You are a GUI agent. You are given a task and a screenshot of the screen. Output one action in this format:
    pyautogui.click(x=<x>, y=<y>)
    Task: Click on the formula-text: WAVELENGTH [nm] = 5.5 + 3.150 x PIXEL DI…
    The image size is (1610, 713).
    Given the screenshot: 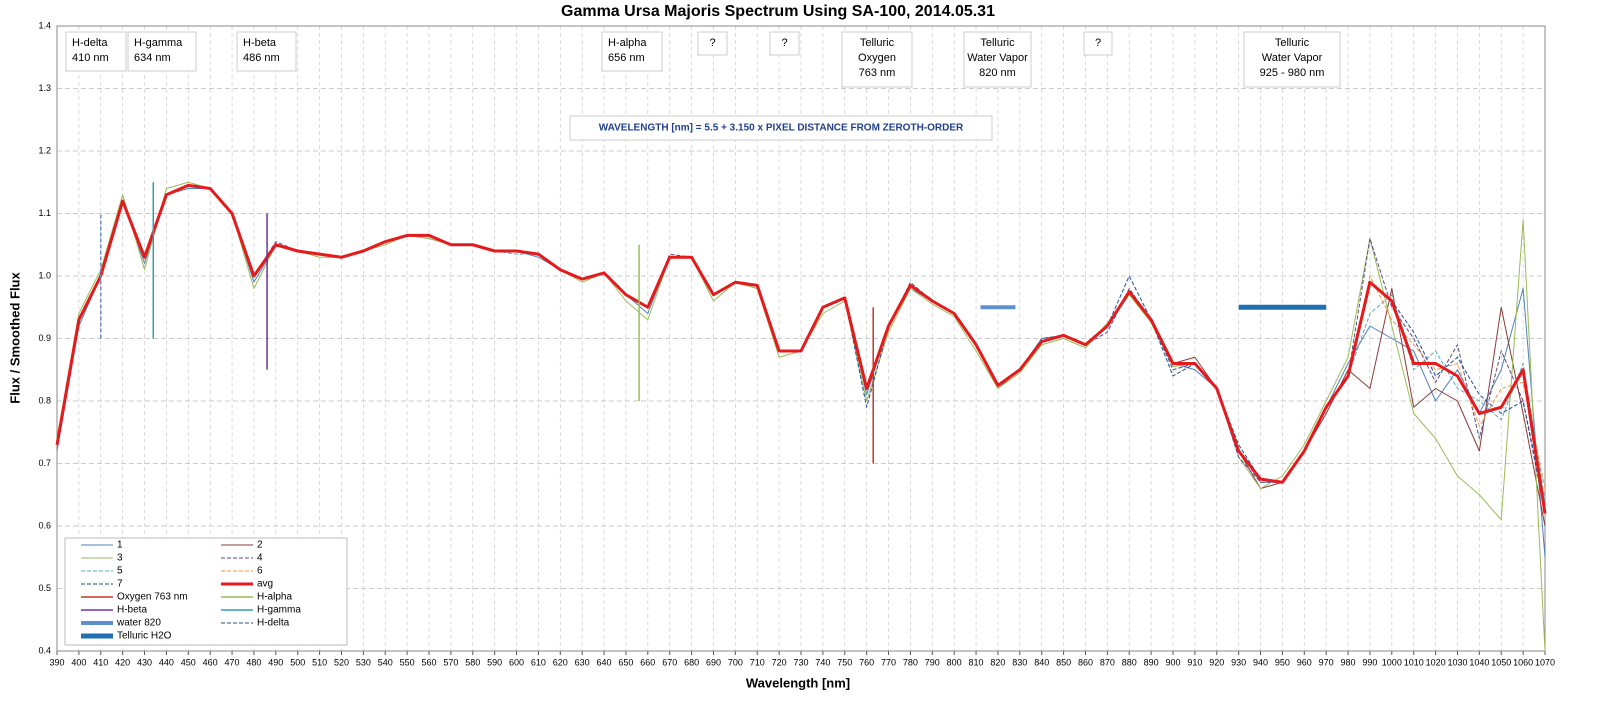 What is the action you would take?
    pyautogui.click(x=781, y=128)
    